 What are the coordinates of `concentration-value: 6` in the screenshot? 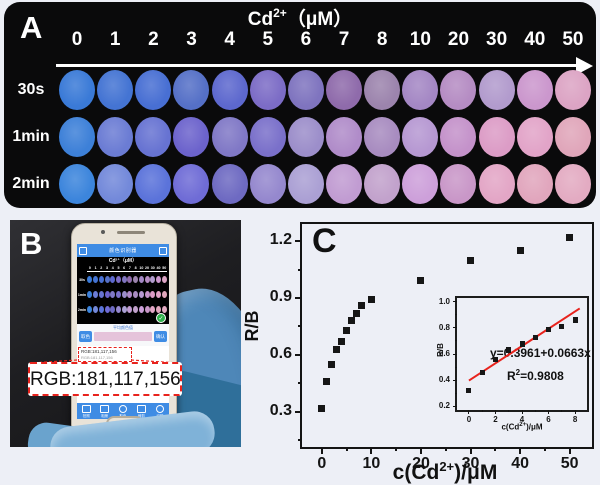 It's located at (306, 39).